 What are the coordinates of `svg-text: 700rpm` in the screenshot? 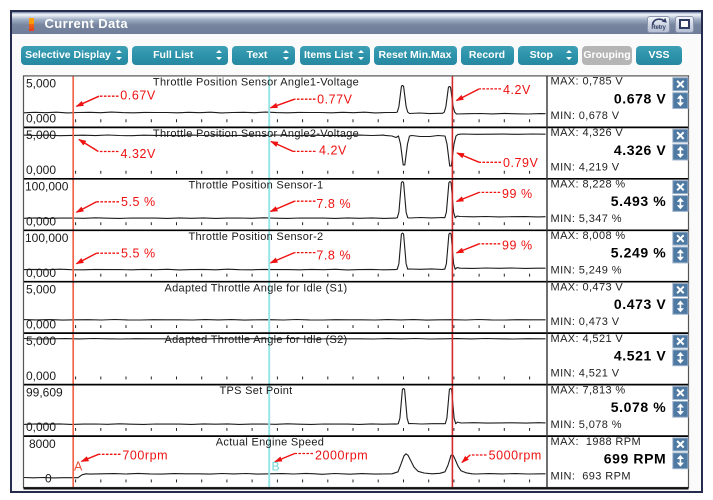 It's located at (145, 455).